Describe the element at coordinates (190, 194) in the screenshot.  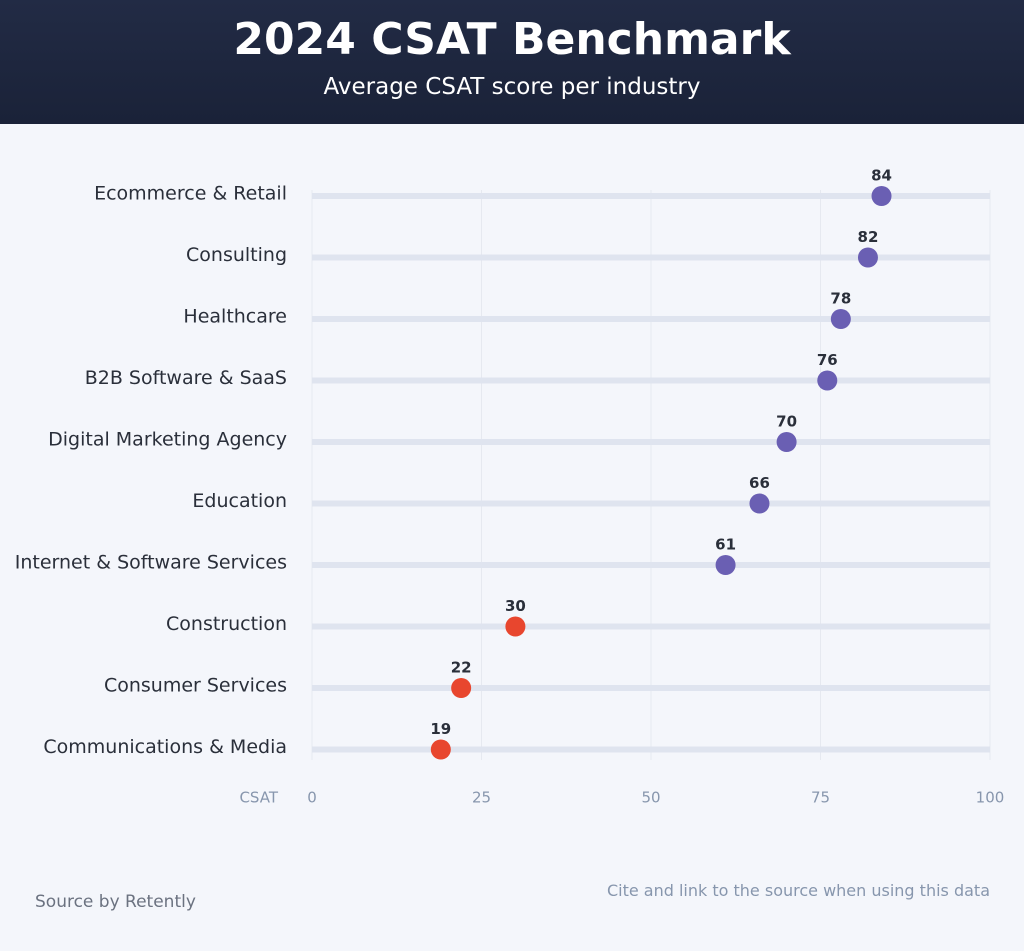
I see `category-label: Ecommerce & Retail` at that location.